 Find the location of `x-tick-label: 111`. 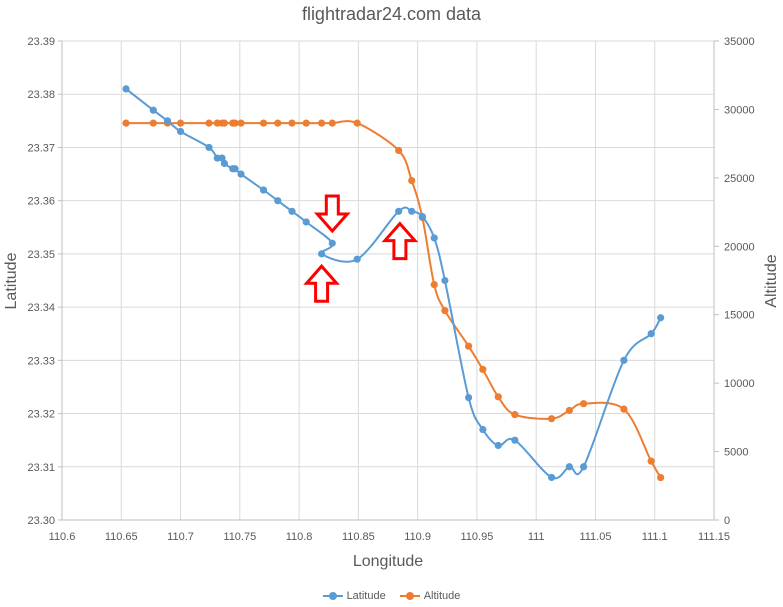

x-tick-label: 111 is located at coordinates (536, 537).